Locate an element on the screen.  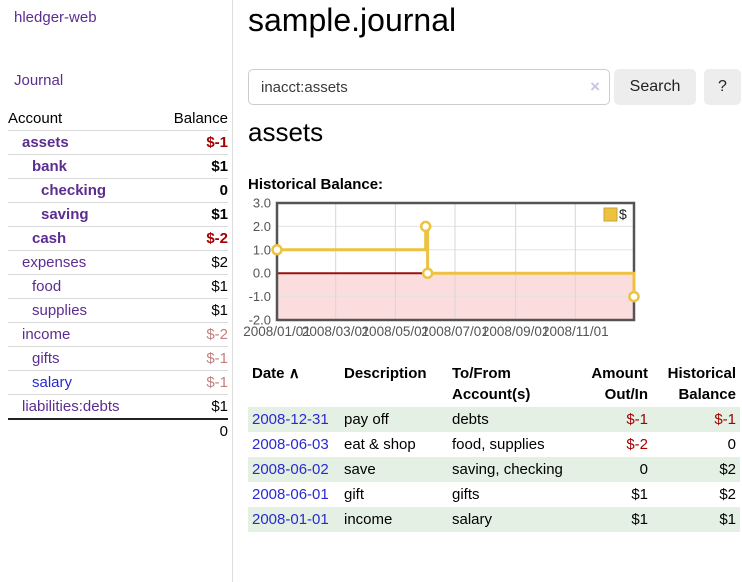
txn-accounts-cell: food, supplies is located at coordinates (498, 444).